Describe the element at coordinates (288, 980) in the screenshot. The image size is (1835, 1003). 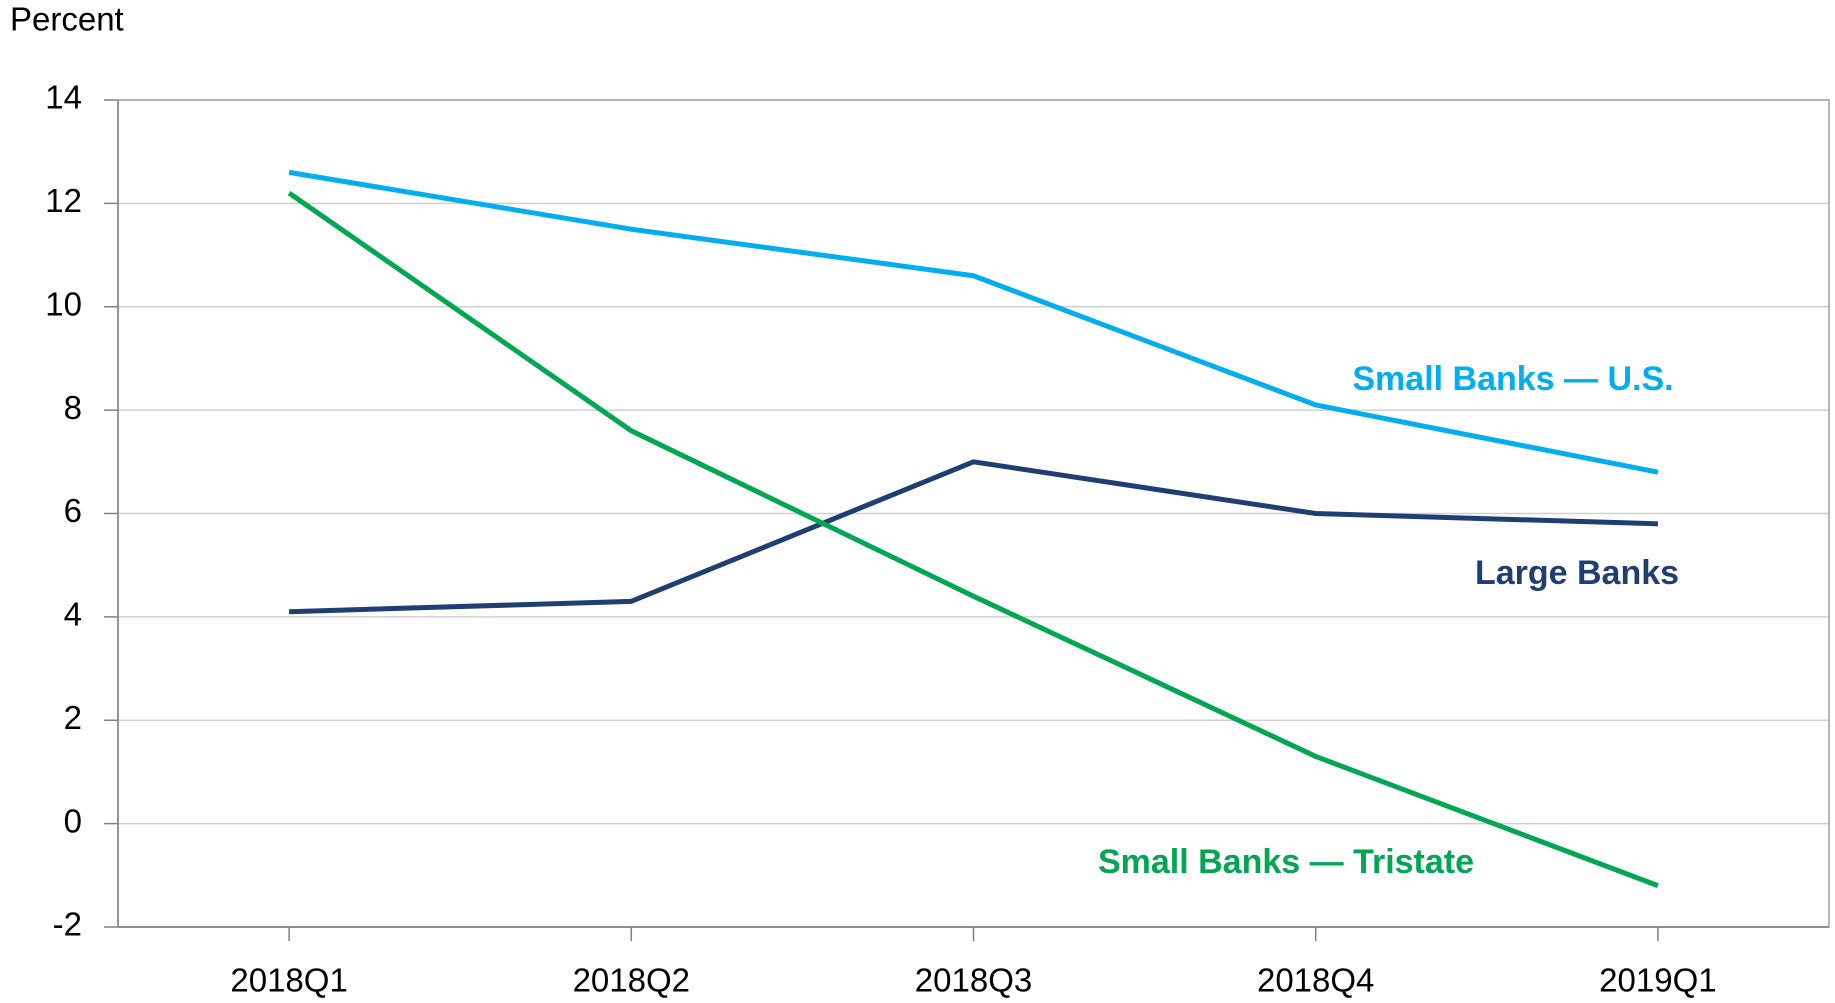
I see `x-tick-label: 2018Q1` at that location.